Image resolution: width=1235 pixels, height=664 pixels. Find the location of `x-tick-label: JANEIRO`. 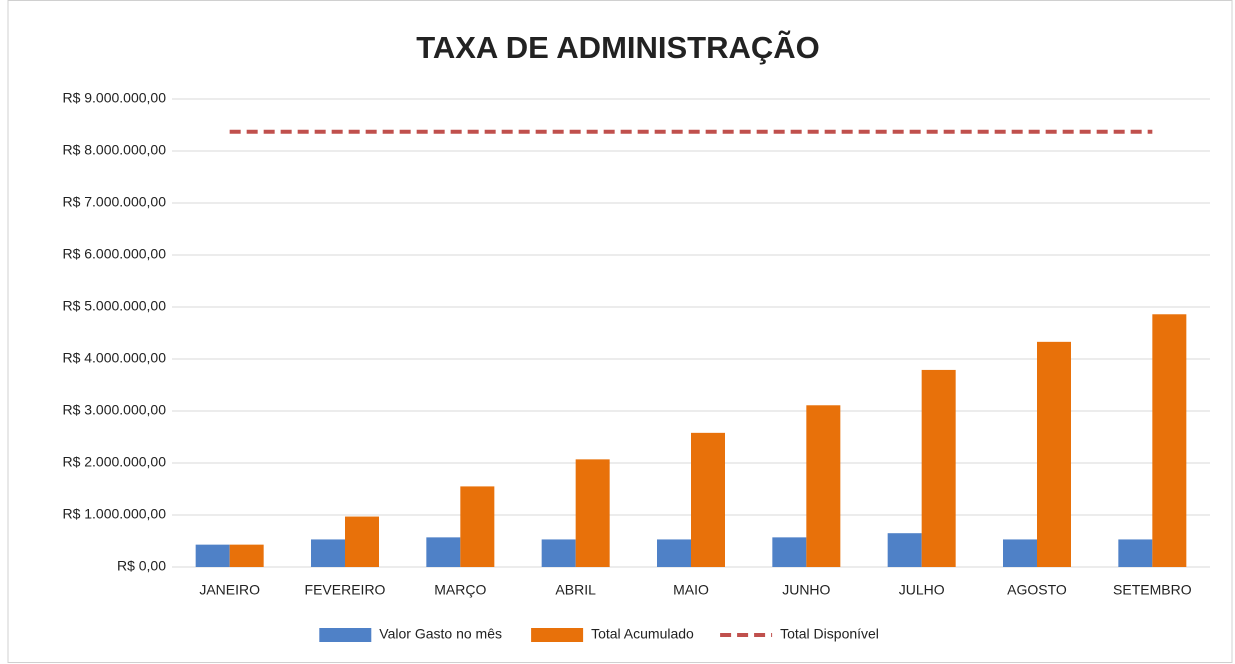

x-tick-label: JANEIRO is located at coordinates (229, 590).